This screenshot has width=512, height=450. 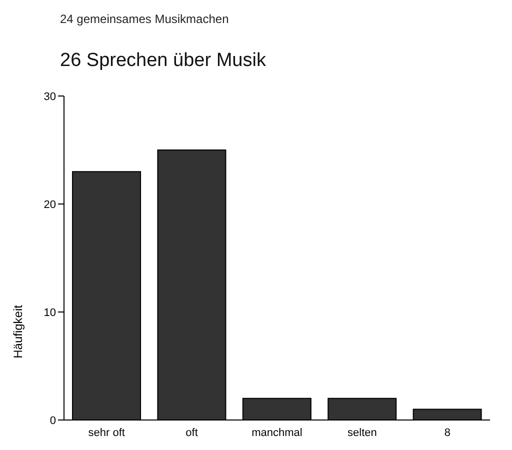 I want to click on y-tick-label: 10, so click(x=50, y=312).